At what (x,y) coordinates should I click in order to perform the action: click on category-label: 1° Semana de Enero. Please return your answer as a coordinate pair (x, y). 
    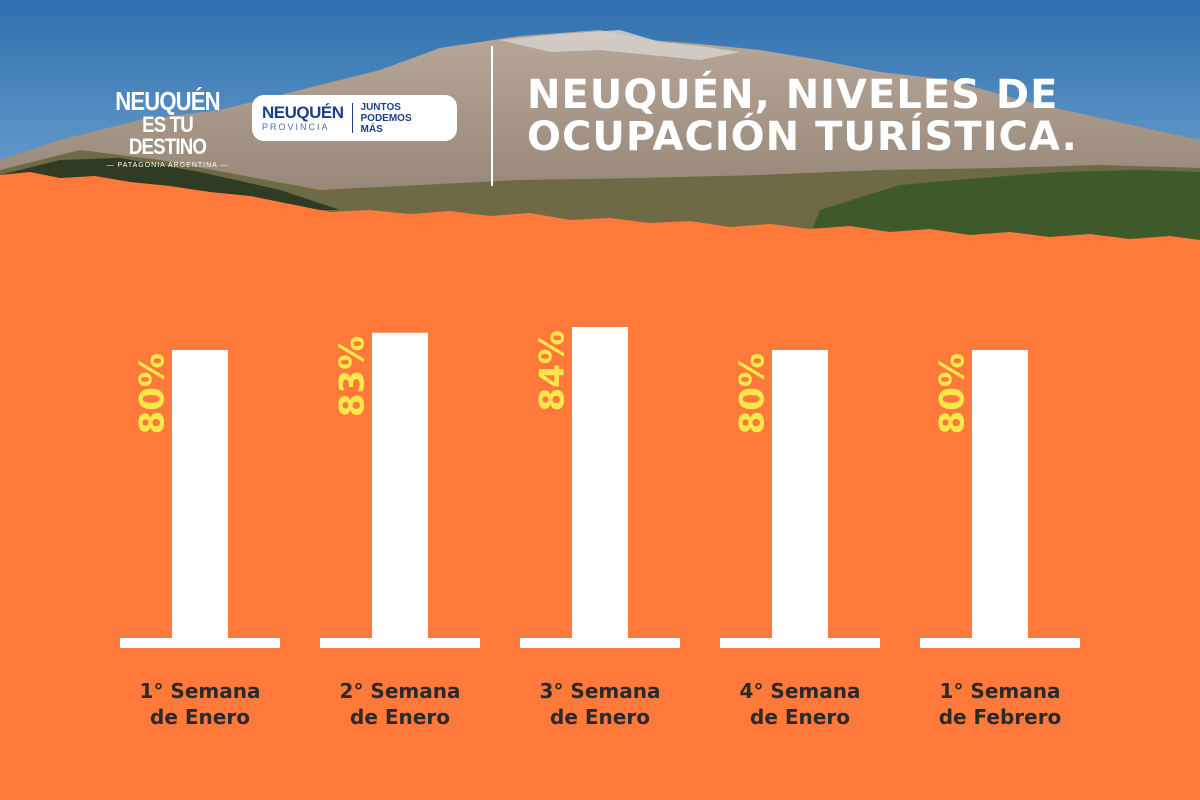
    Looking at the image, I should click on (200, 704).